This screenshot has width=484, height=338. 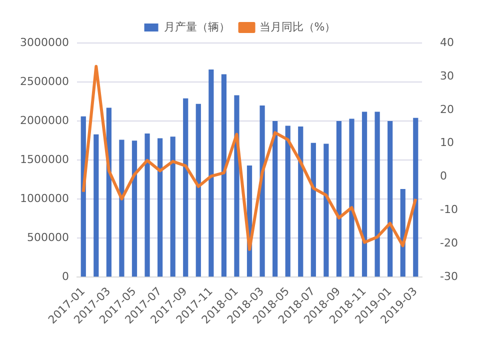 I want to click on legend-label: 月产量（辆）, so click(x=197, y=27).